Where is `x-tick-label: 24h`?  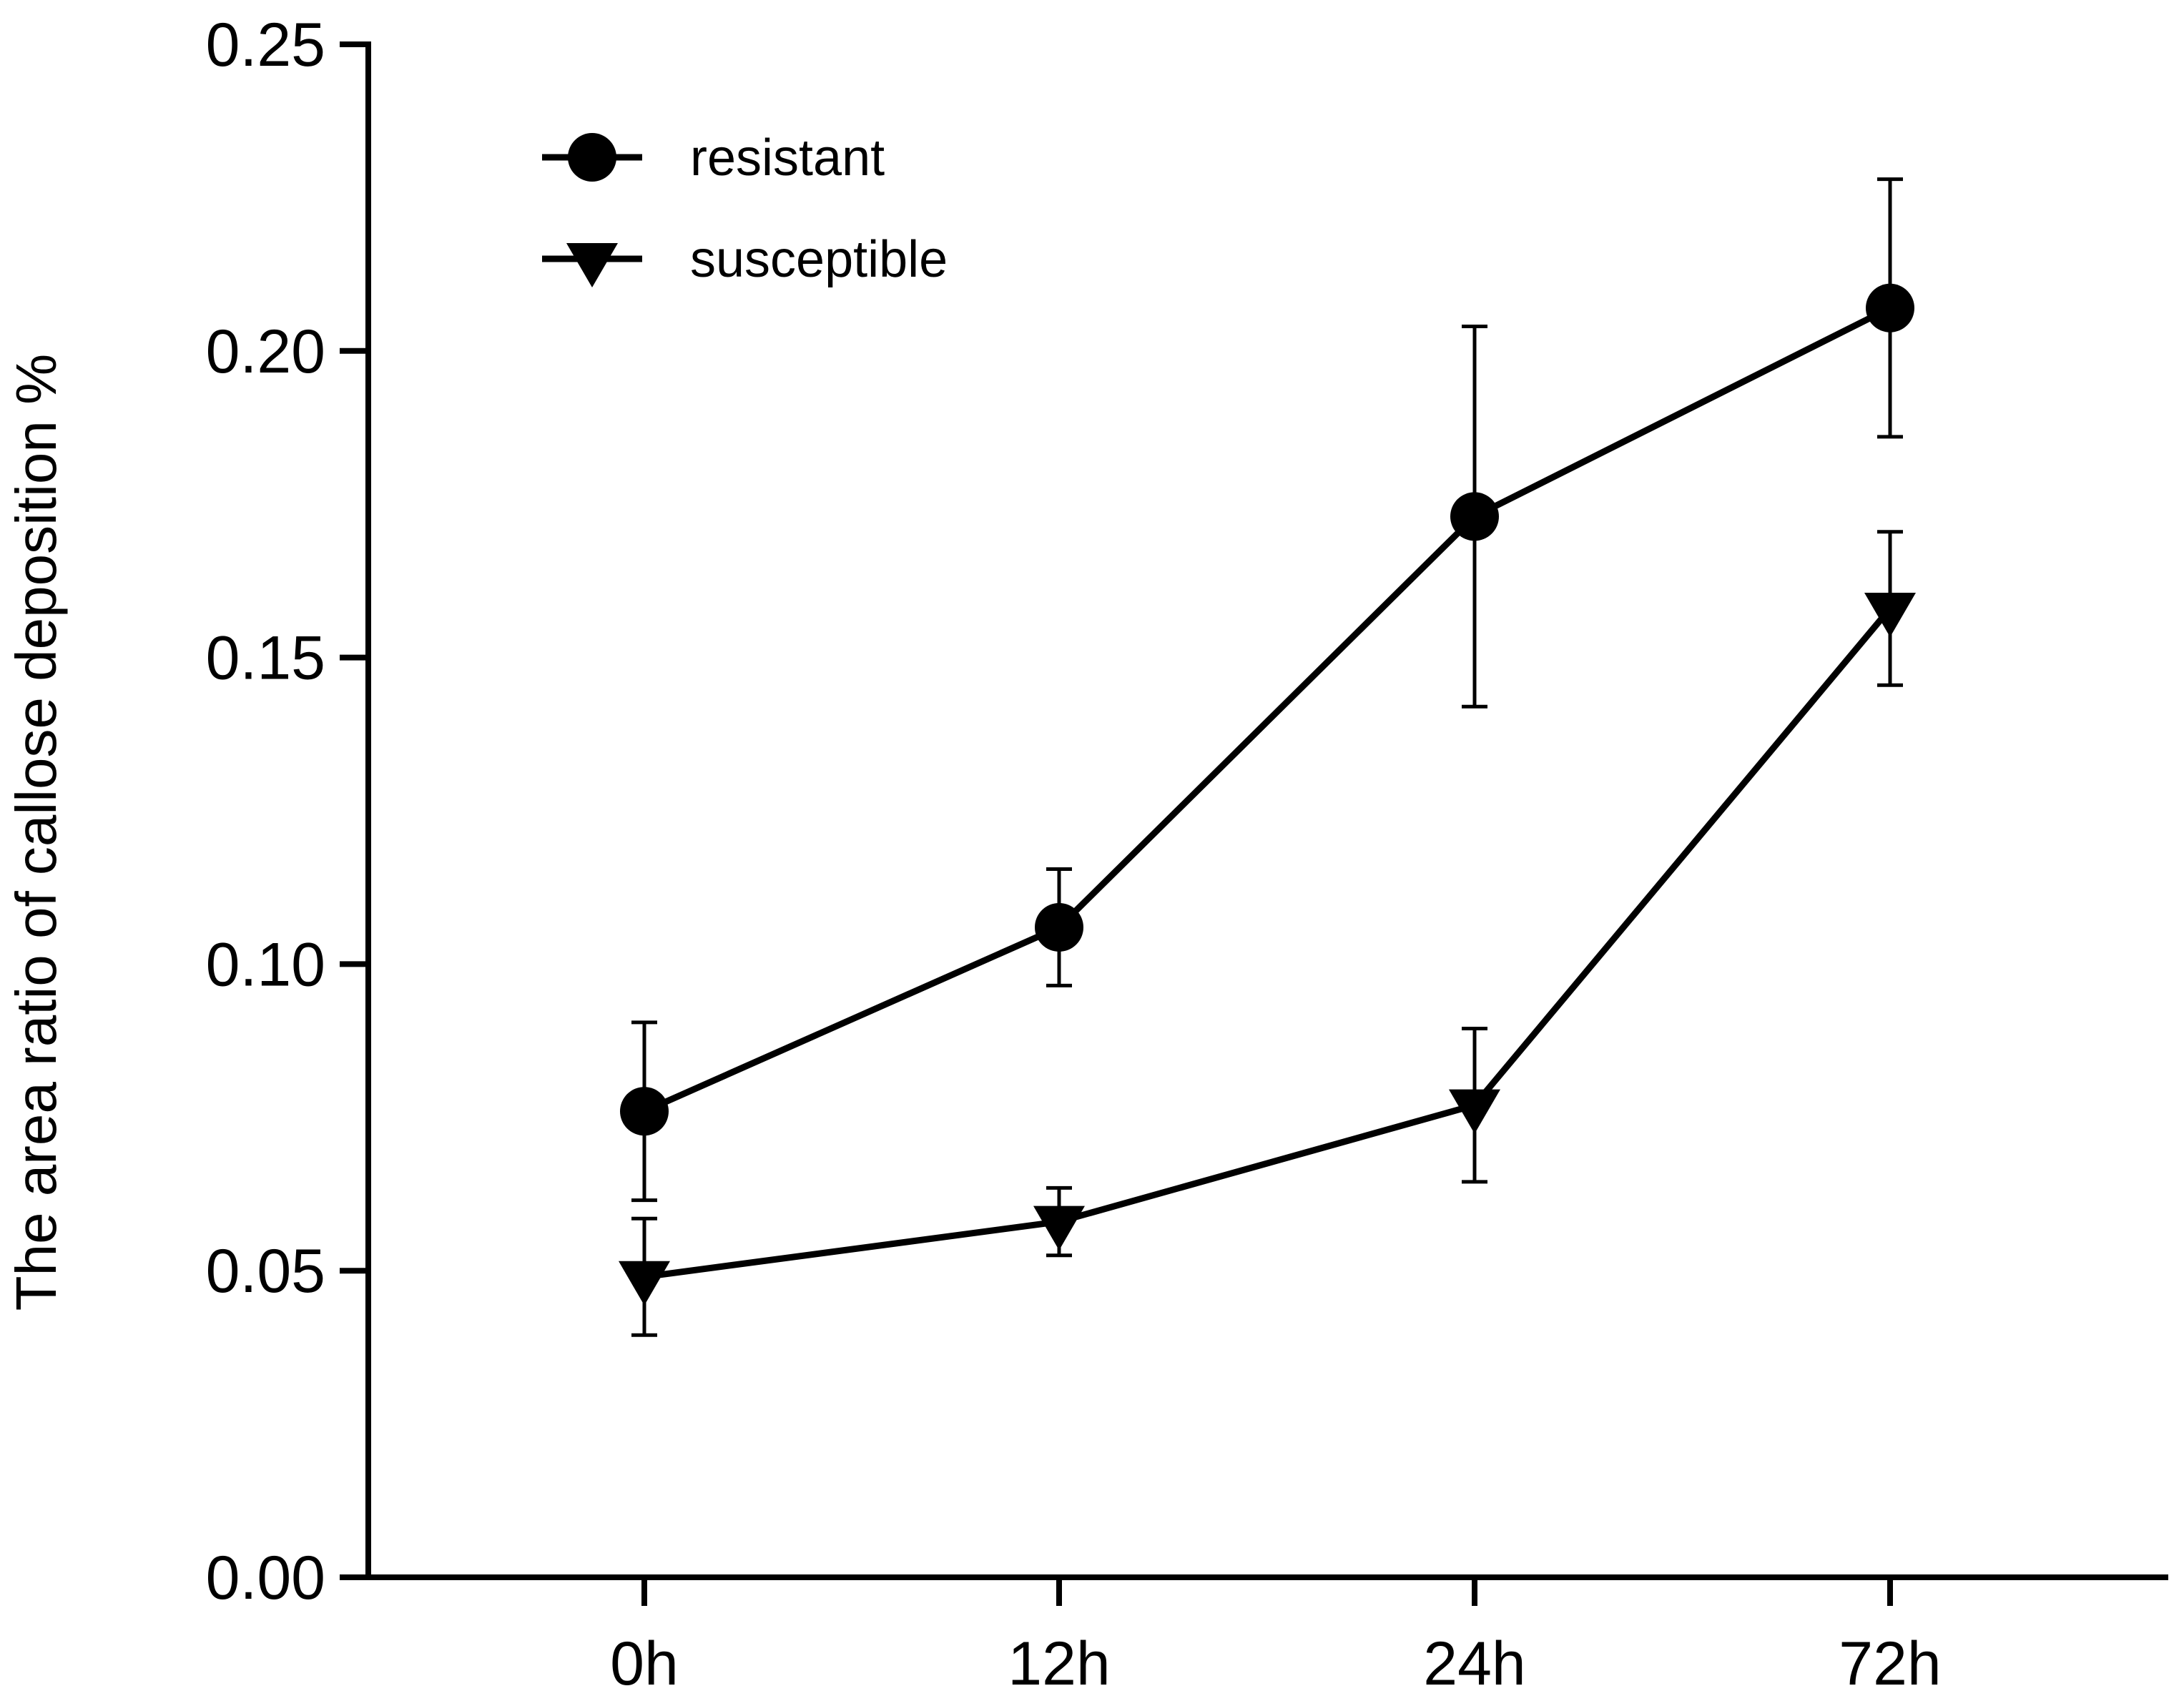
x-tick-label: 24h is located at coordinates (1475, 1663).